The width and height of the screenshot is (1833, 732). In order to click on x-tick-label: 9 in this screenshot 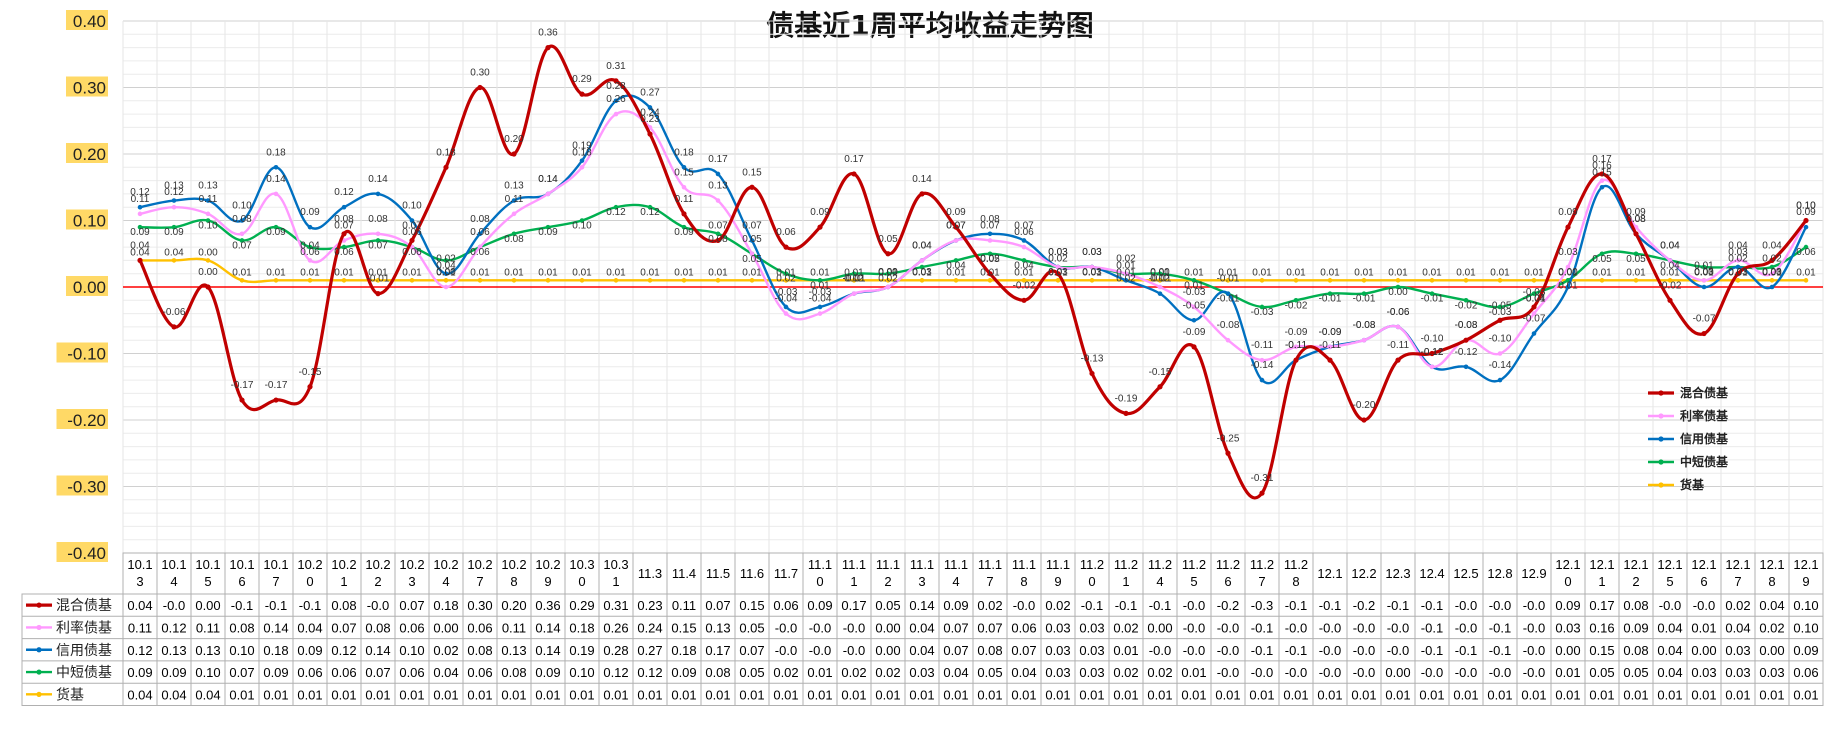, I will do `click(1805, 581)`.